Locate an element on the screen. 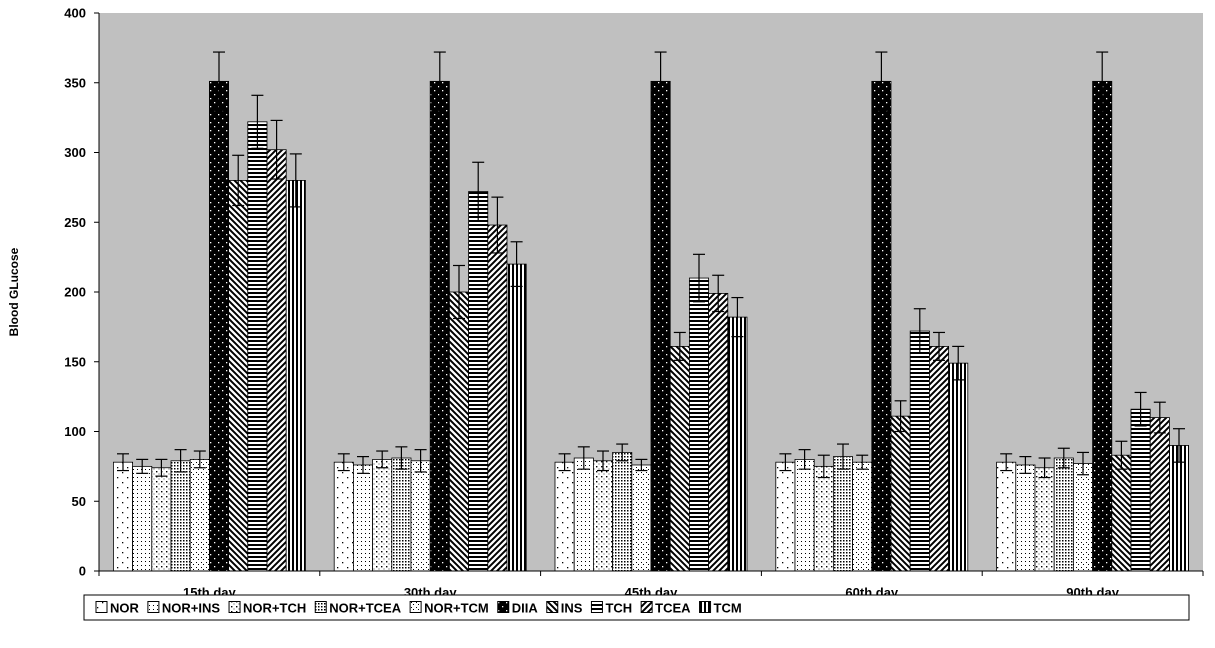 The height and width of the screenshot is (648, 1215). y-tick-label: 350 is located at coordinates (75, 82).